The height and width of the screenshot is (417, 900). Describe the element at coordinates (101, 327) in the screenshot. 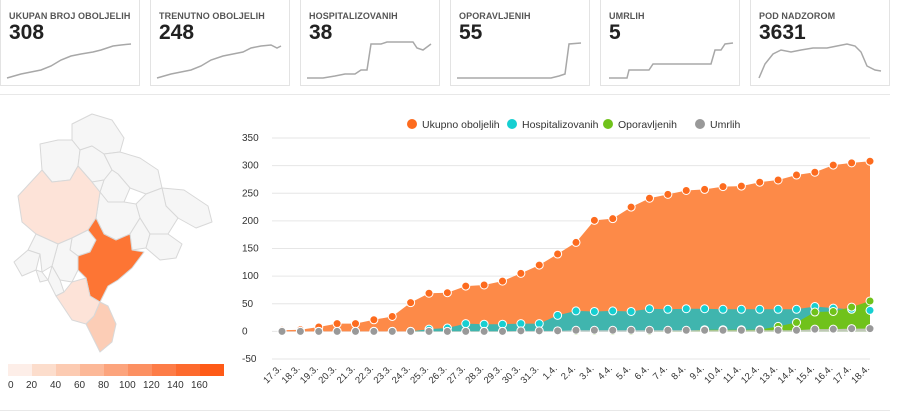

I see `region-ulcinj` at that location.